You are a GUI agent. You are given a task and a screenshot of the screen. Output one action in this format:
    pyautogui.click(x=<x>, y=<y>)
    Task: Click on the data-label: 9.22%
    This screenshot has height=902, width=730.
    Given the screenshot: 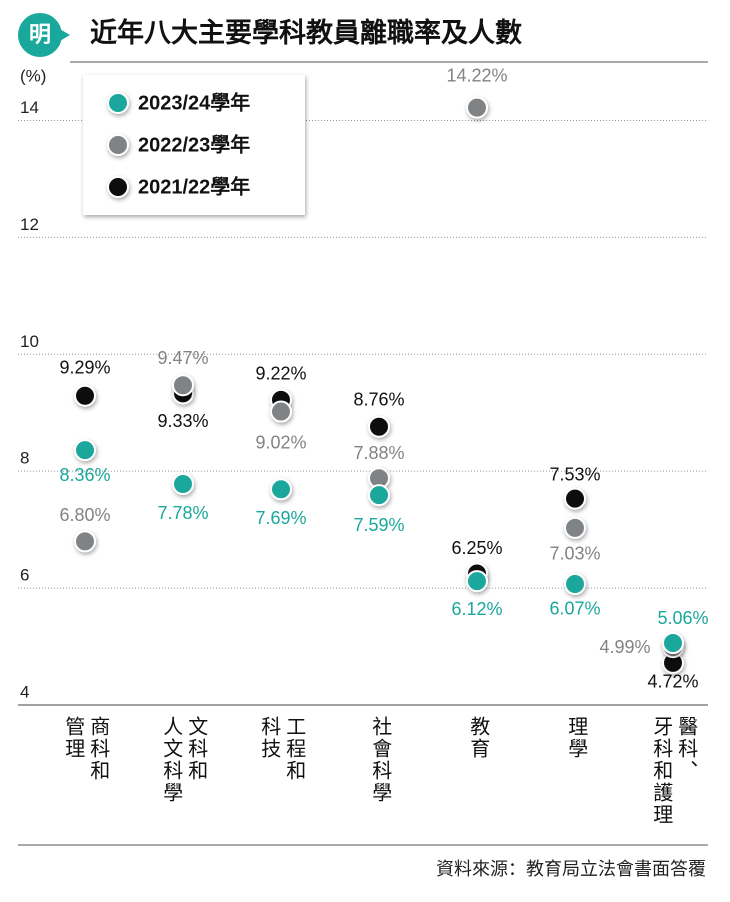 What is the action you would take?
    pyautogui.click(x=280, y=374)
    